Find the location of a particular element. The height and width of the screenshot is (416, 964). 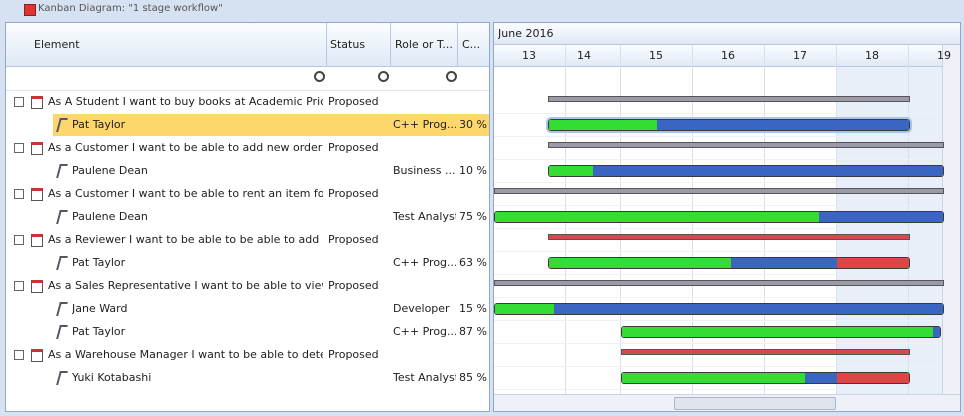

month-label: June 2016 is located at coordinates (526, 33).